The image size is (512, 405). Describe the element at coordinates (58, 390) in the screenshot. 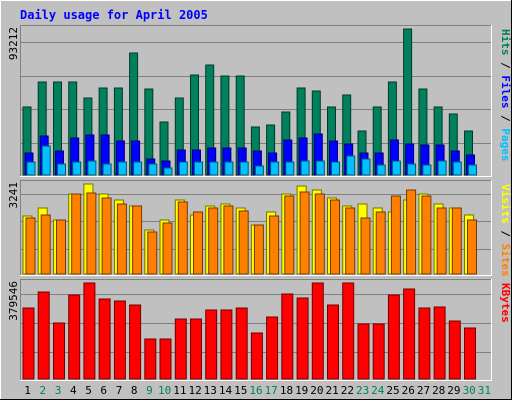

I see `x-tick-label: 3` at that location.